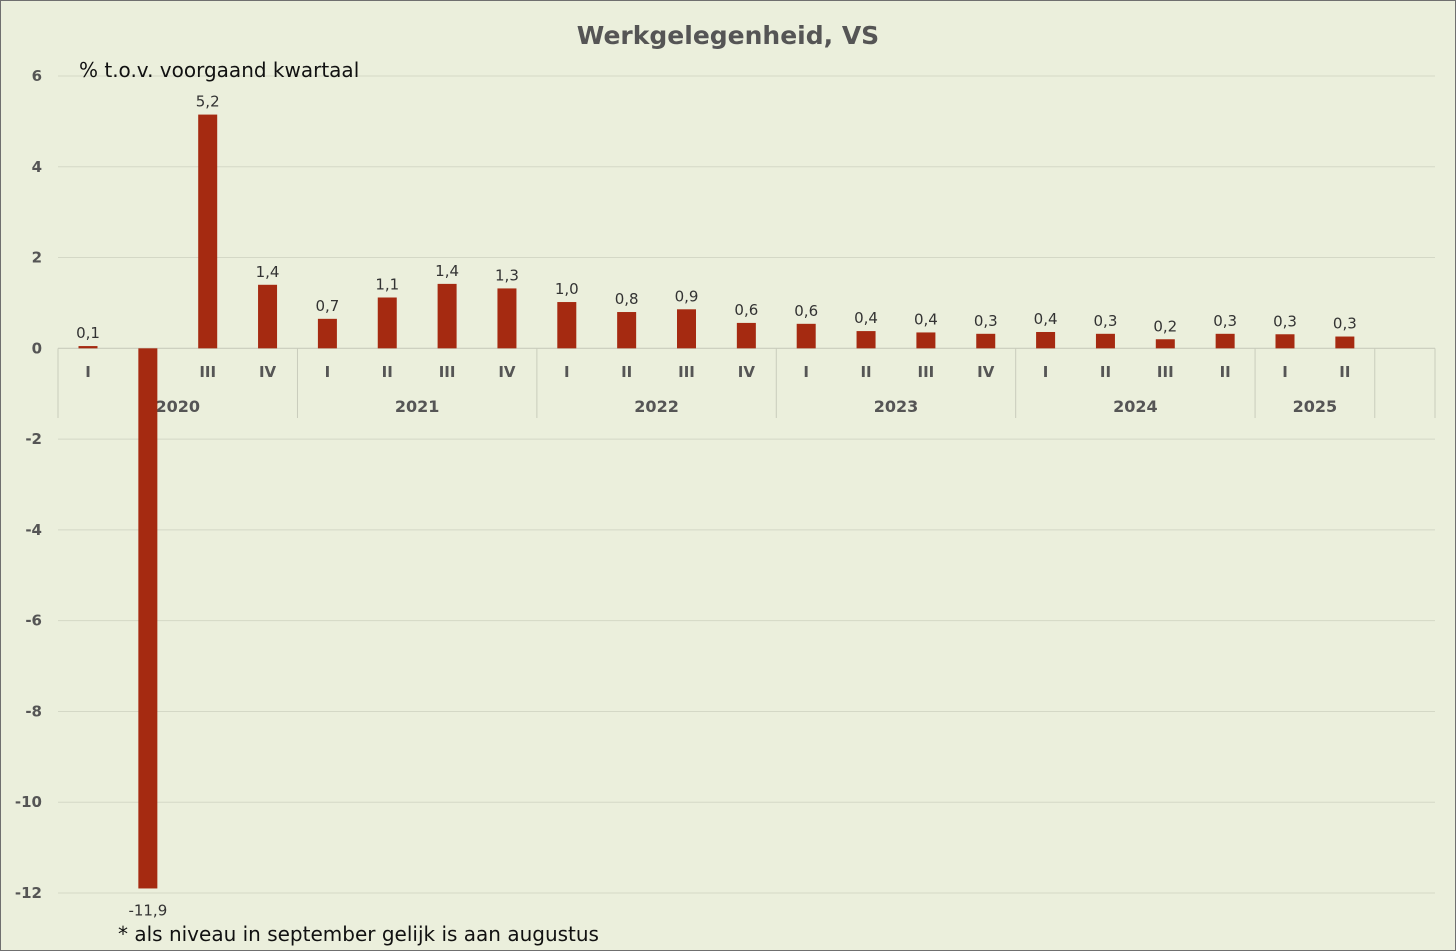  What do you see at coordinates (28, 802) in the screenshot?
I see `y-tick-label: -10` at bounding box center [28, 802].